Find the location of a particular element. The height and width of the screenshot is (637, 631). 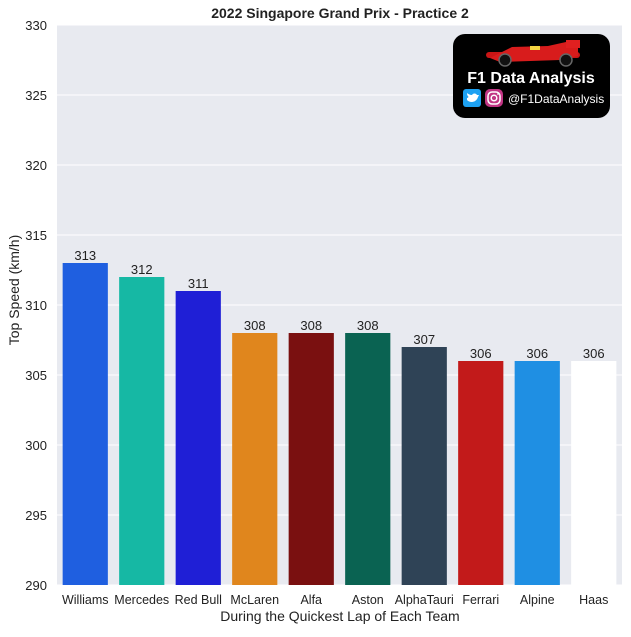

bar-williams is located at coordinates (85, 424).